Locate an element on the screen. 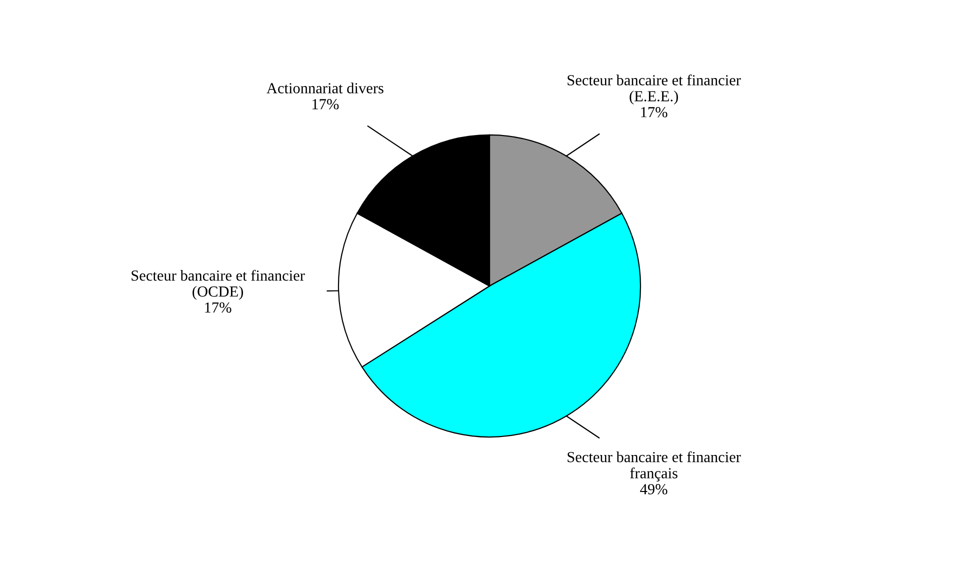  legend-label: Secteur bancaire et financier (OCDE) is located at coordinates (218, 285).